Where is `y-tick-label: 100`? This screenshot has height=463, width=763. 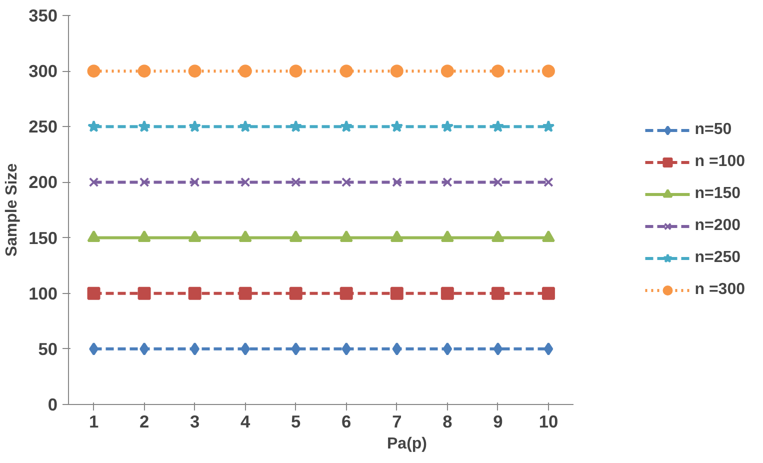 y-tick-label: 100 is located at coordinates (43, 293).